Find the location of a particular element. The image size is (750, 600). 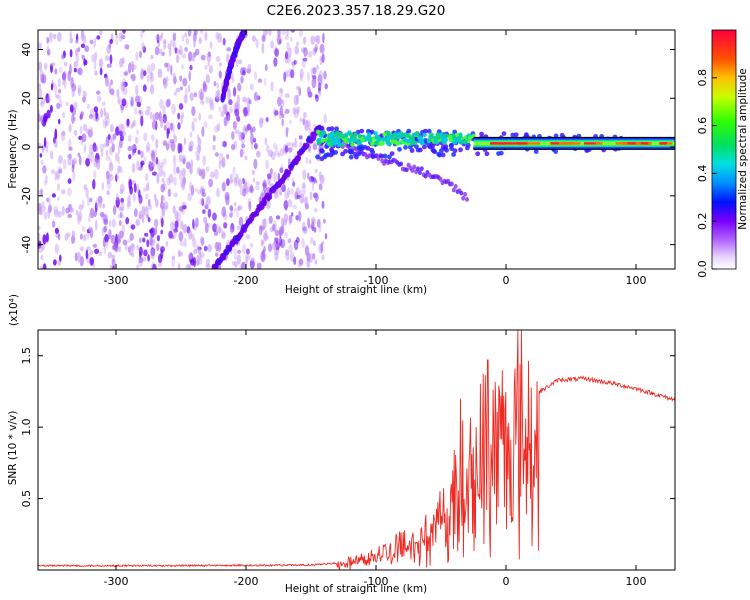

colorbar-tick-label: 0.8 is located at coordinates (702, 78).